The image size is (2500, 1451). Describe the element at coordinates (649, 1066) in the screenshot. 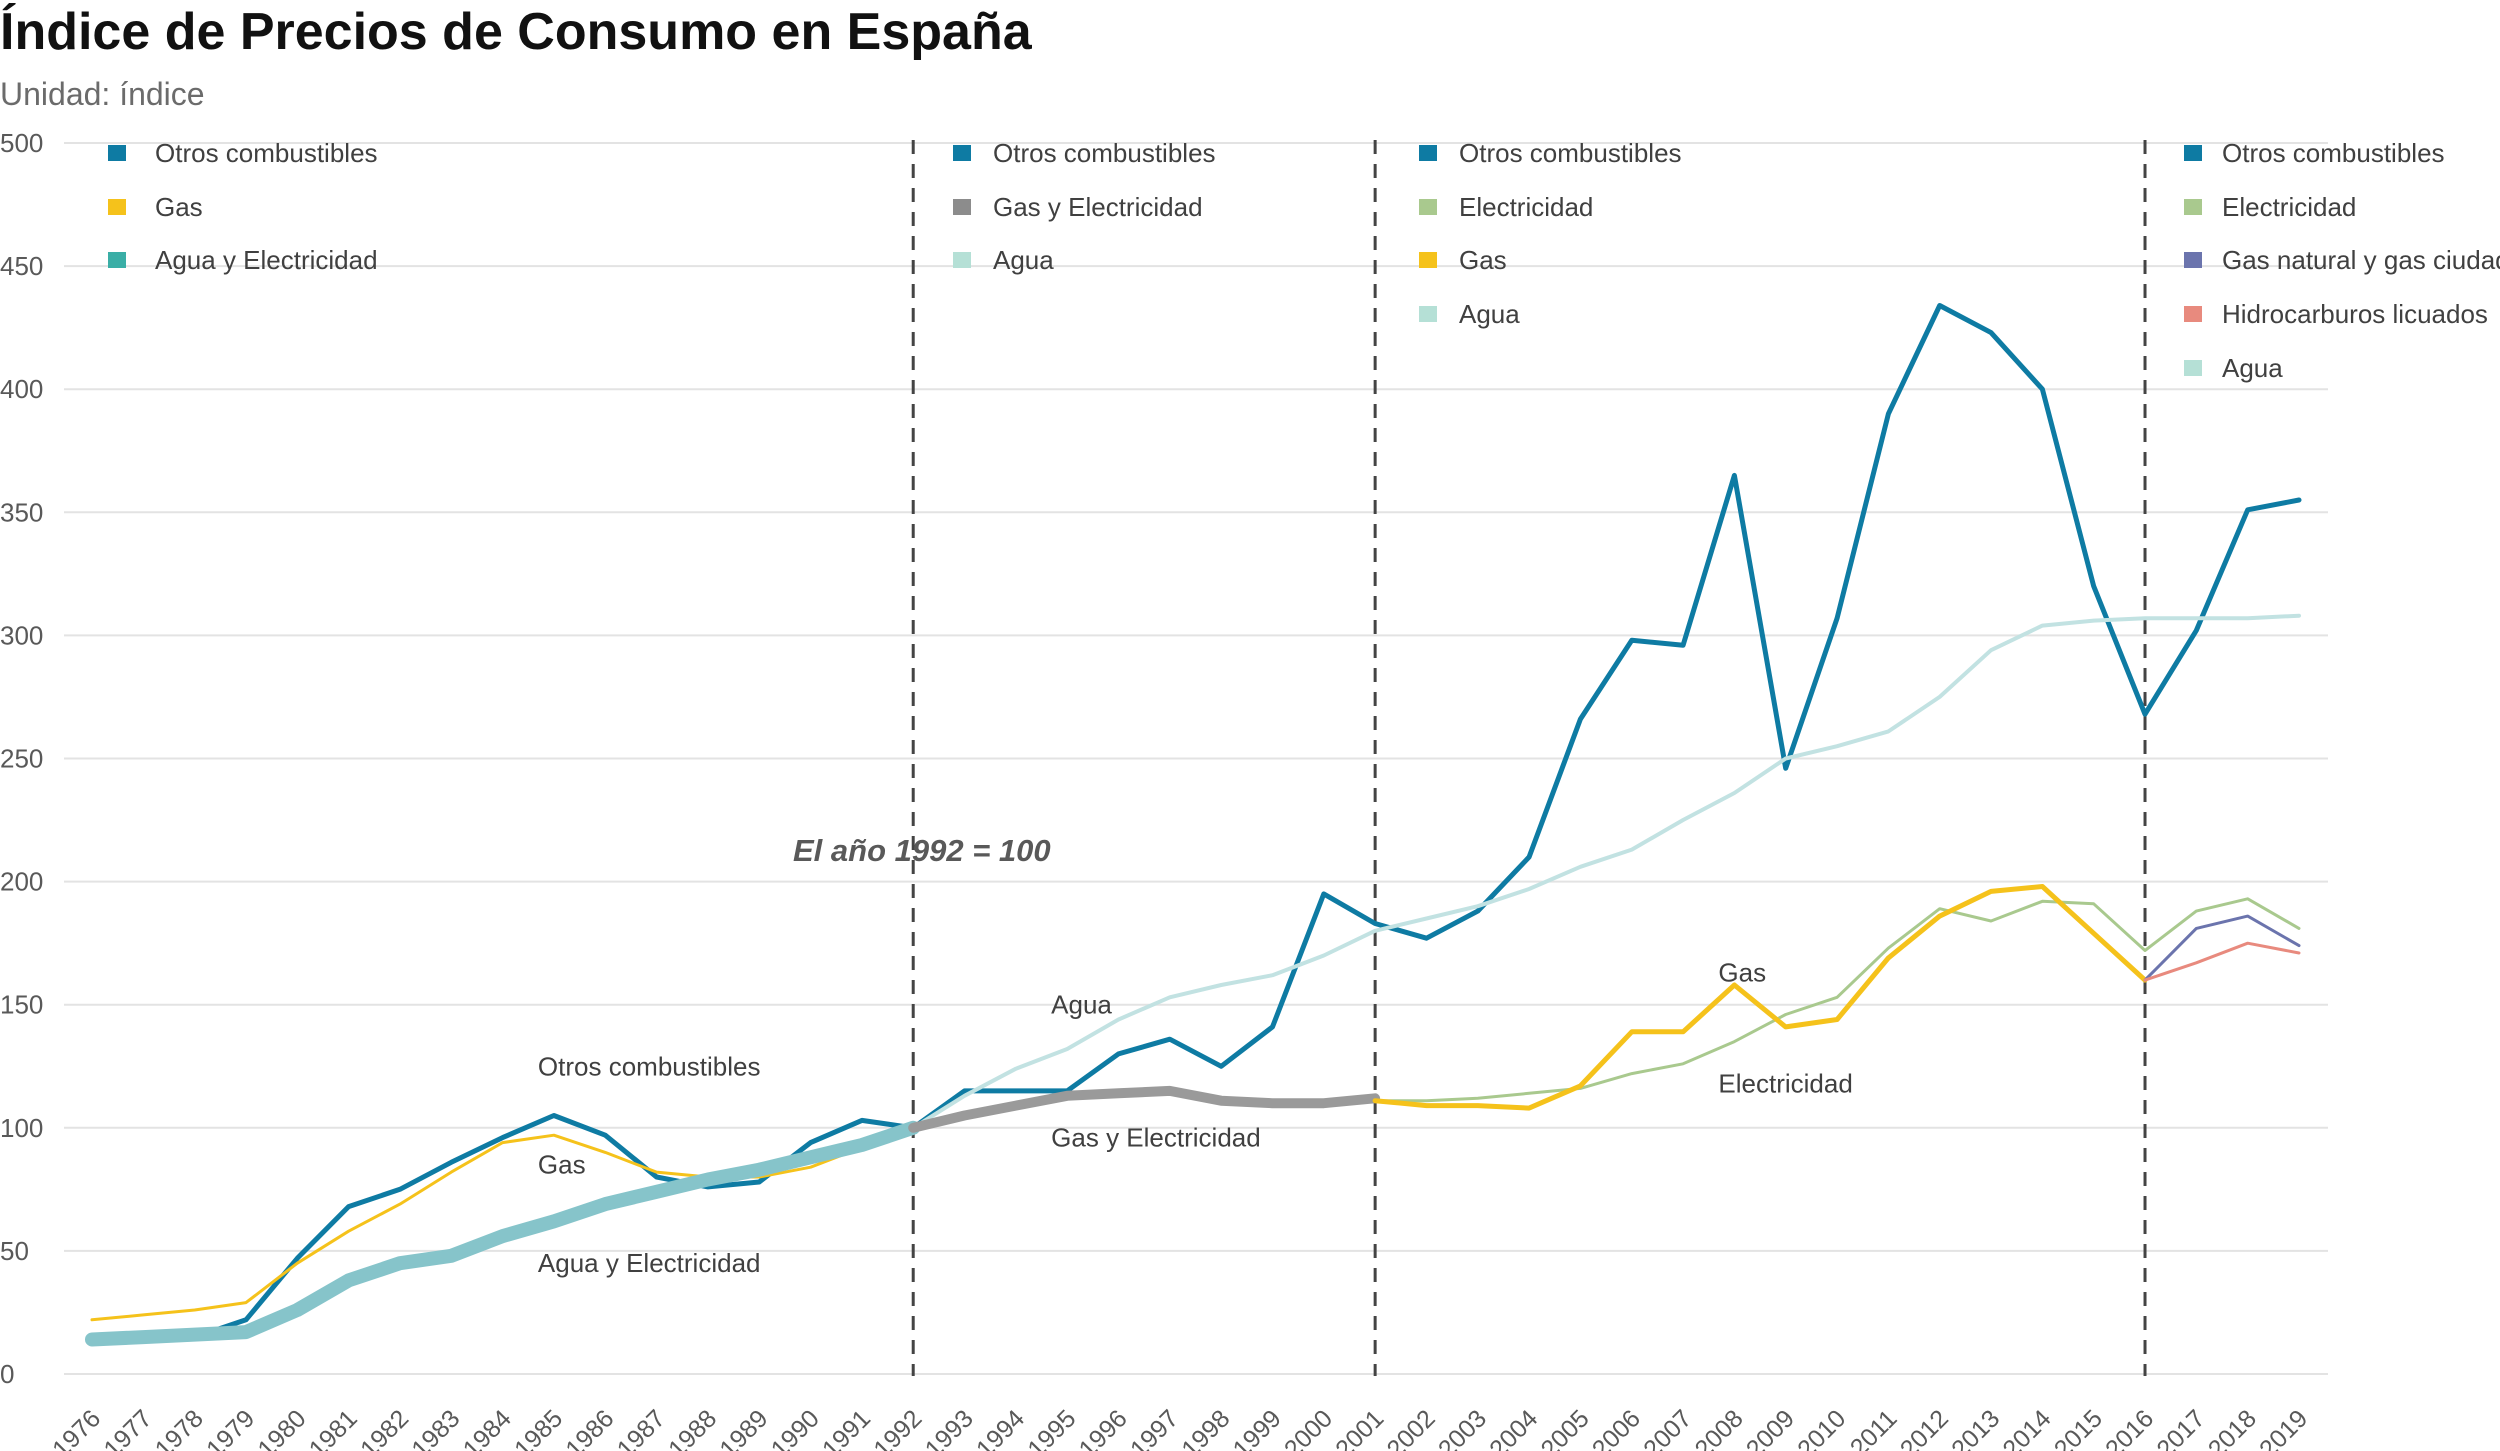

I see `series-label: Otros combustibles` at that location.